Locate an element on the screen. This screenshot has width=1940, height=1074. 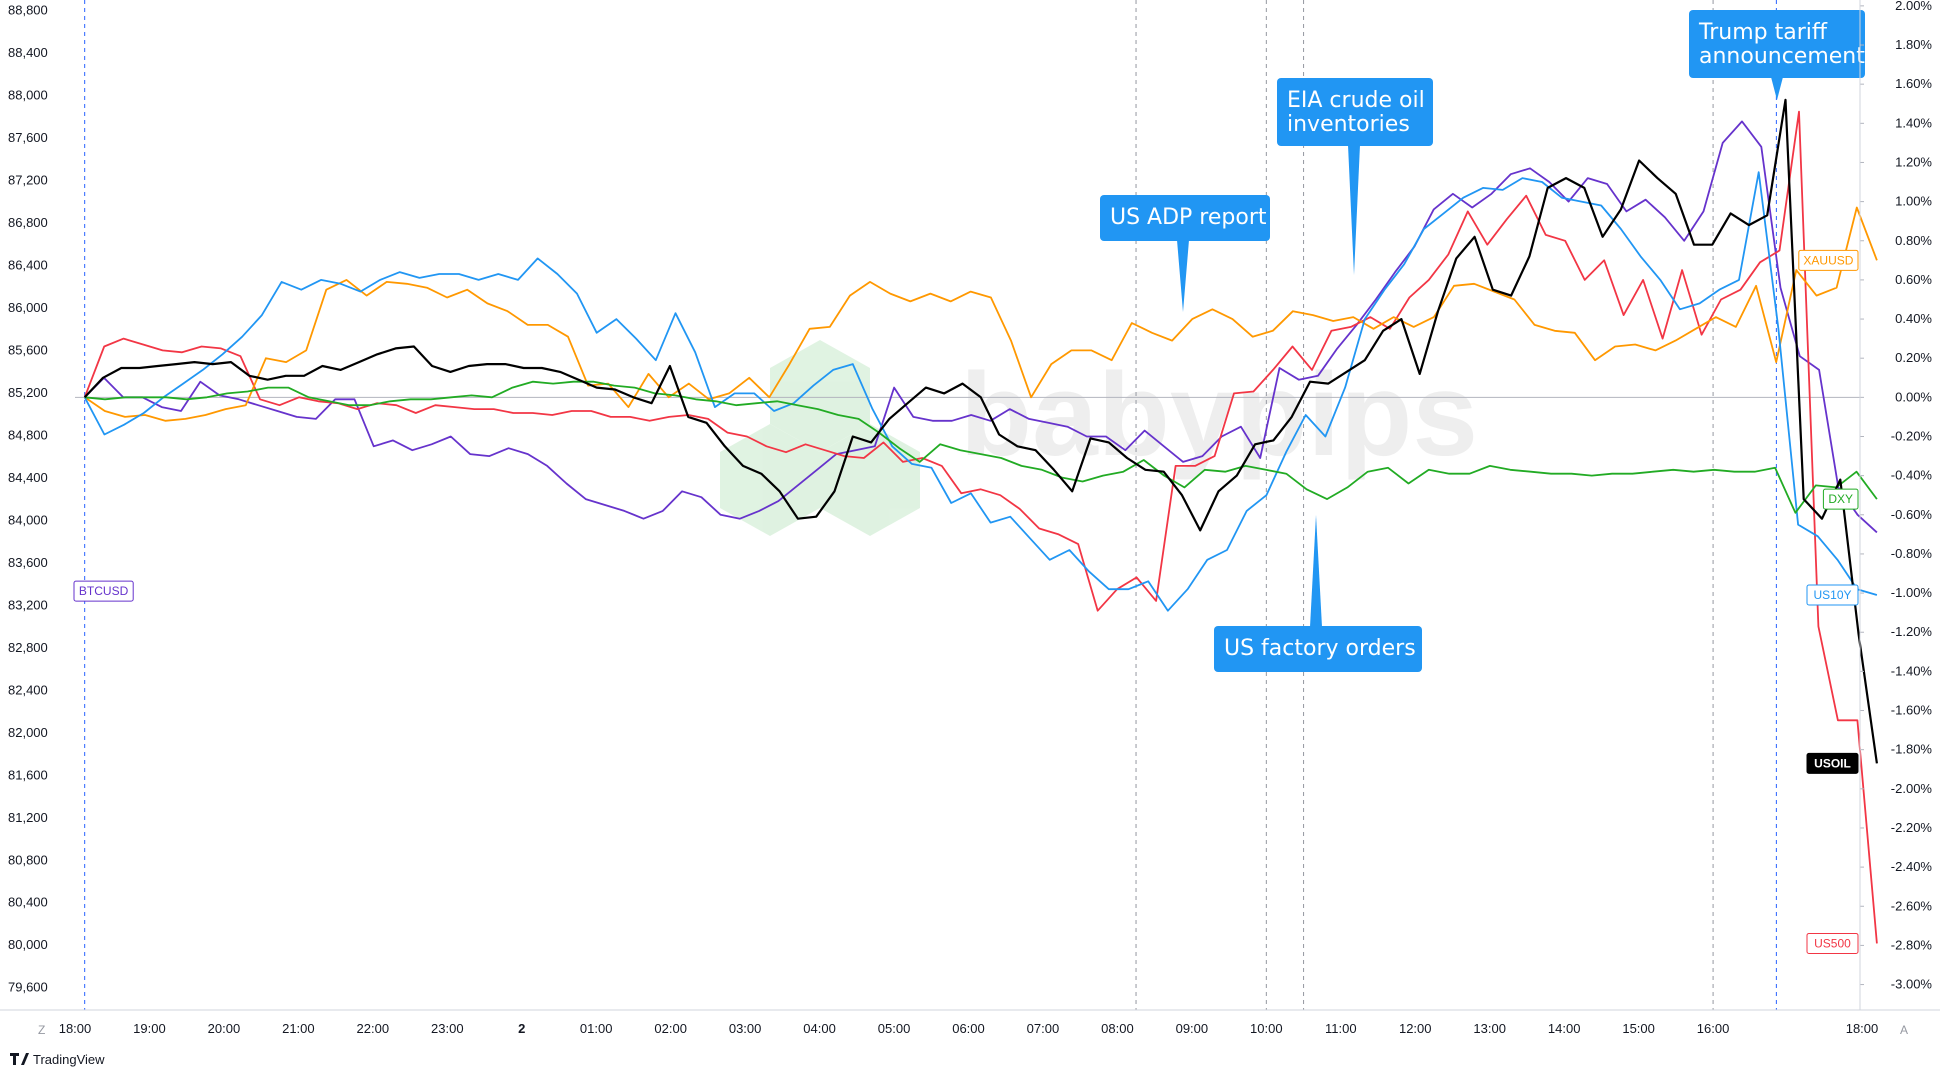
right-axis-tick: -2.00% is located at coordinates (1912, 788).